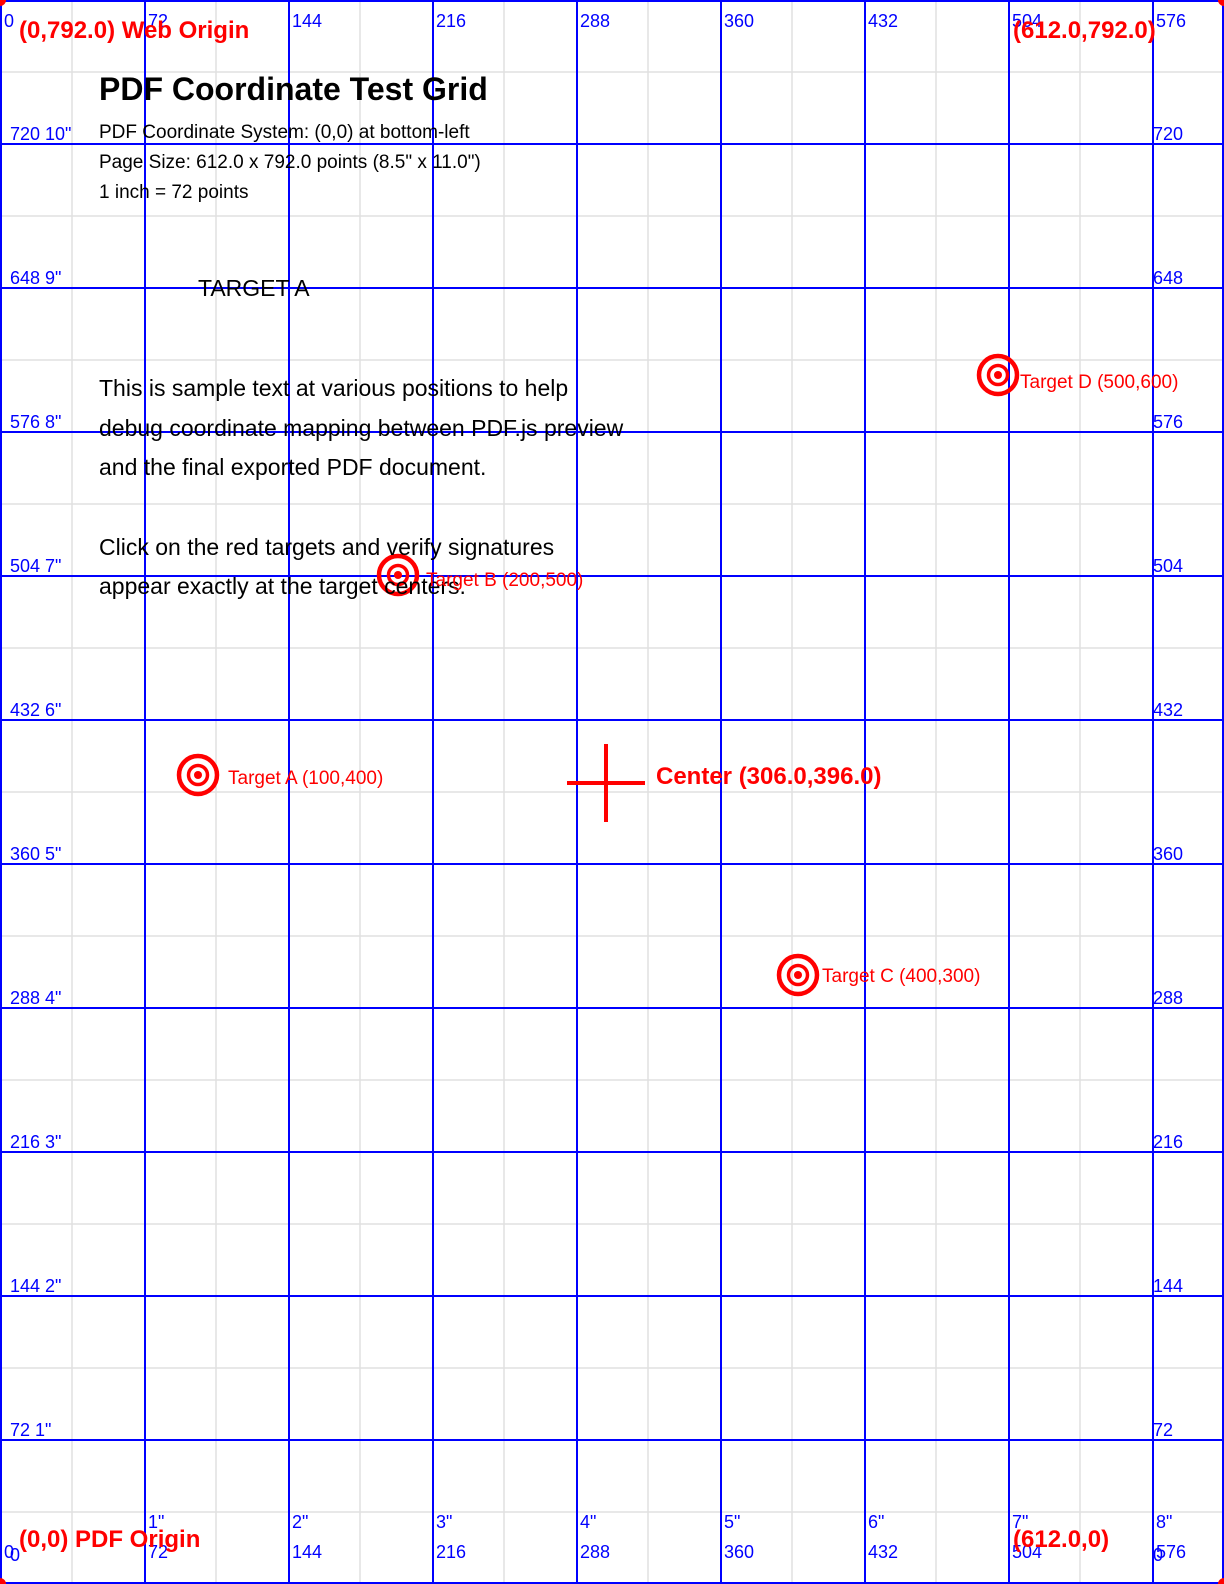  What do you see at coordinates (451, 21) in the screenshot?
I see `top-tick-label: 216` at bounding box center [451, 21].